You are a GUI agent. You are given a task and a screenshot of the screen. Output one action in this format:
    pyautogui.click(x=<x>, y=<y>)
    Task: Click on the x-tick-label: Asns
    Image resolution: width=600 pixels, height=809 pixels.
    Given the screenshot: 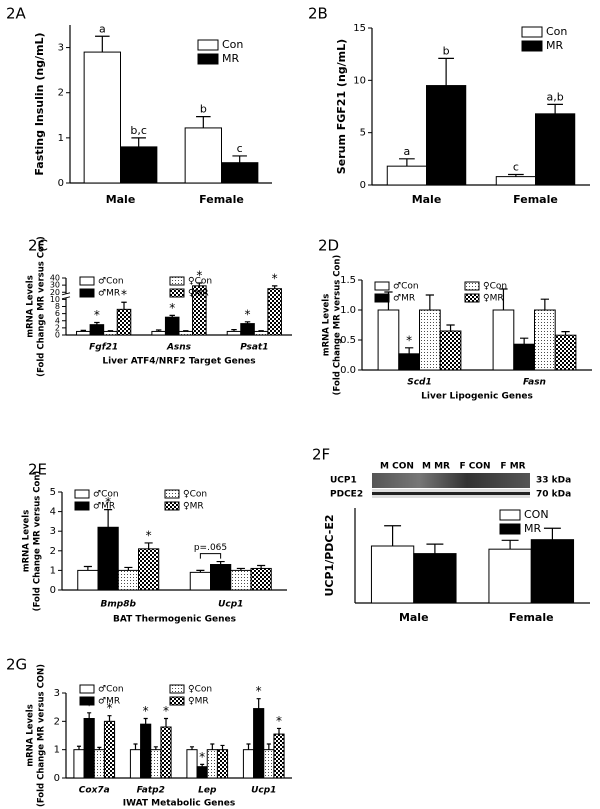 What is the action you would take?
    pyautogui.click(x=179, y=348)
    